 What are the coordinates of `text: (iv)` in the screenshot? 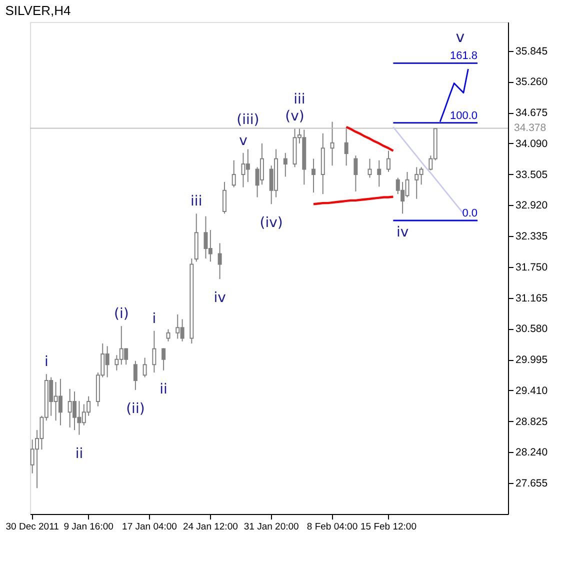 It's located at (271, 223).